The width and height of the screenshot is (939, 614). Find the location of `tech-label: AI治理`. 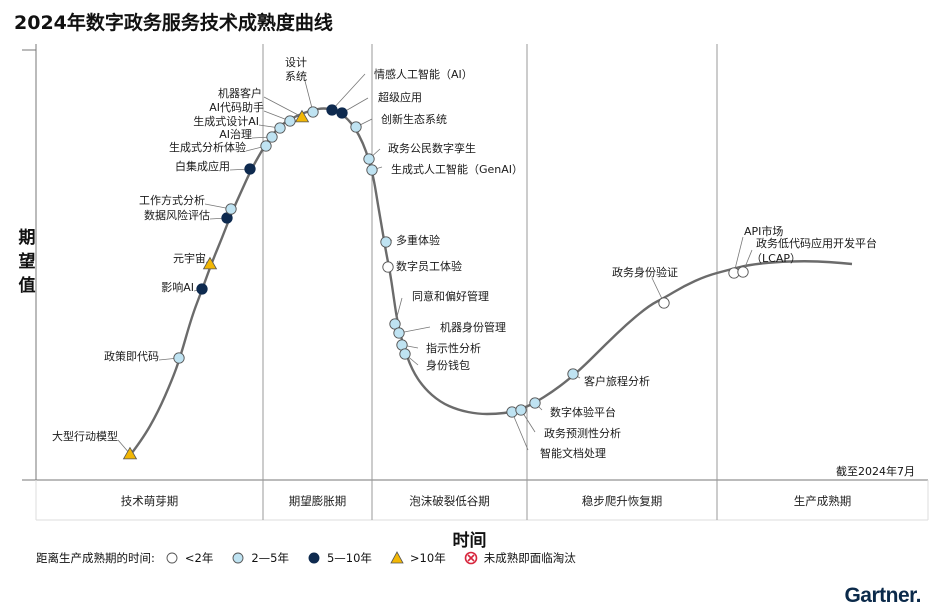

tech-label: AI治理 is located at coordinates (235, 134).